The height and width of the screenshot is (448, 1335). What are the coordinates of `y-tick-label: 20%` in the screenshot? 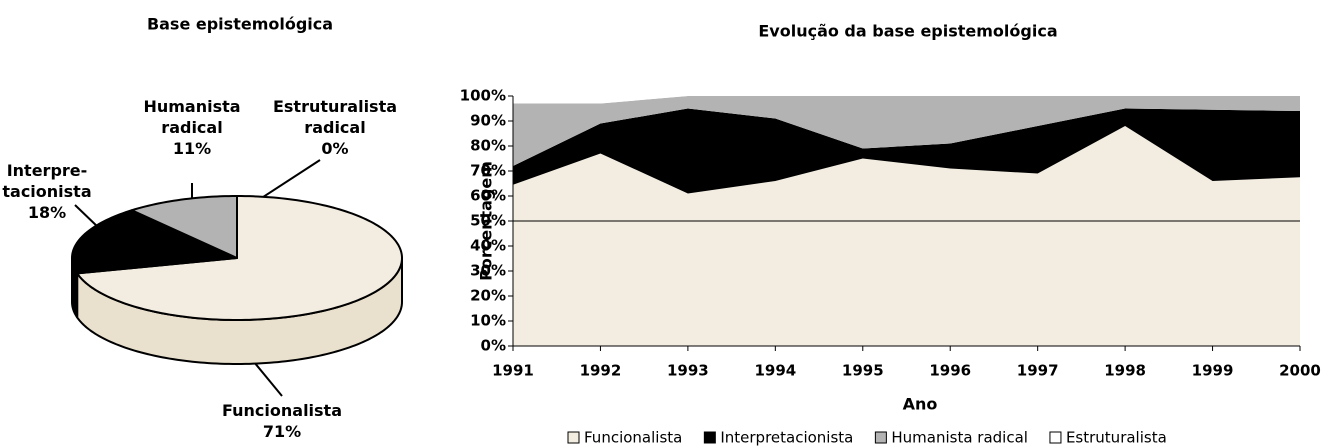 It's located at (488, 296).